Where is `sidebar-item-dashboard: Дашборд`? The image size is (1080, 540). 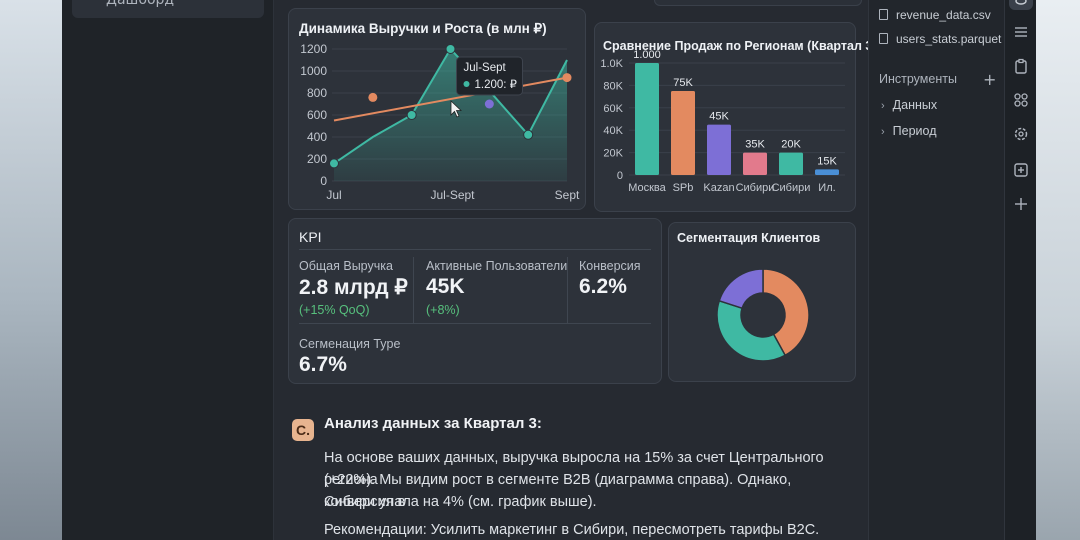 sidebar-item-dashboard: Дашборд is located at coordinates (168, 9).